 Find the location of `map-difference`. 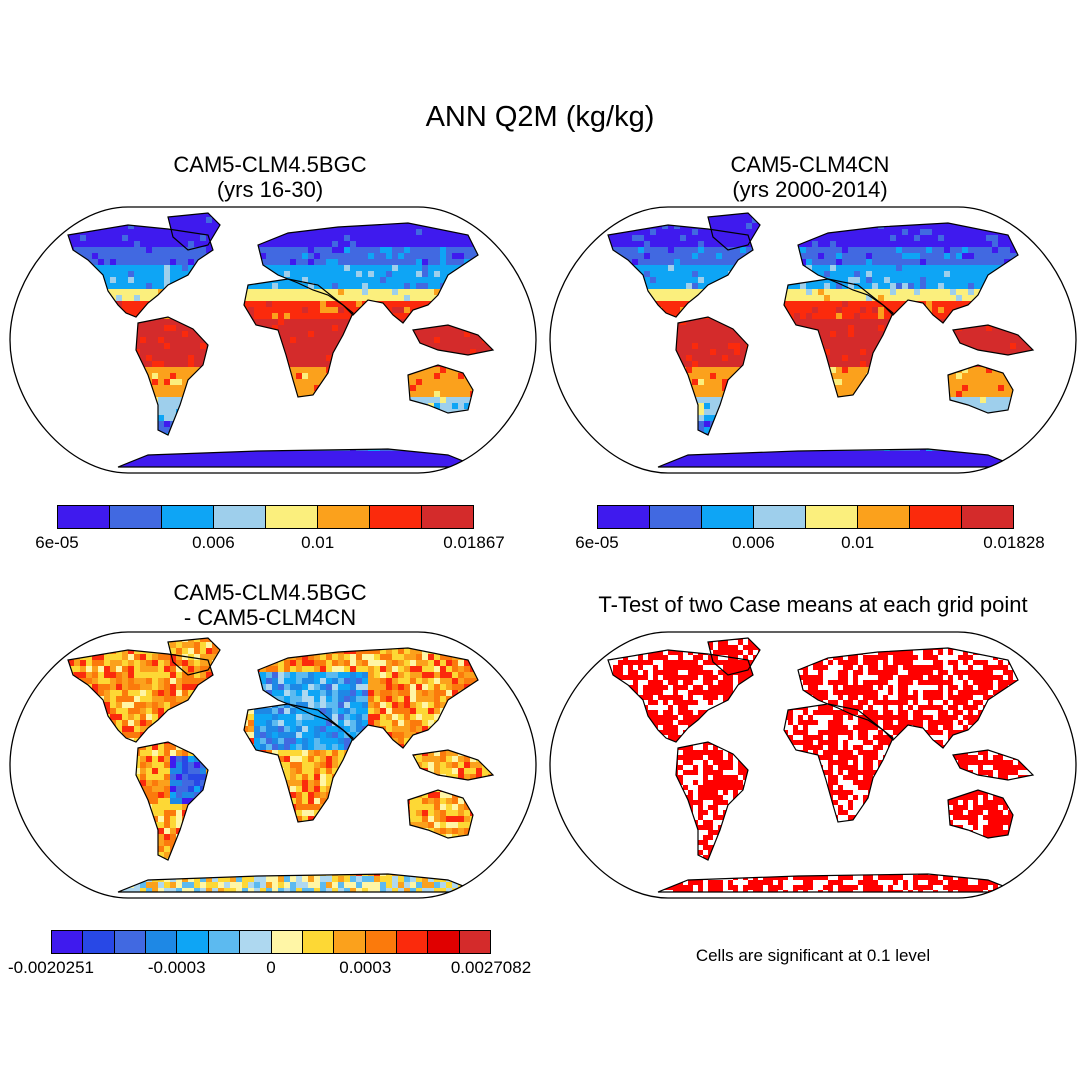

map-difference is located at coordinates (273, 765).